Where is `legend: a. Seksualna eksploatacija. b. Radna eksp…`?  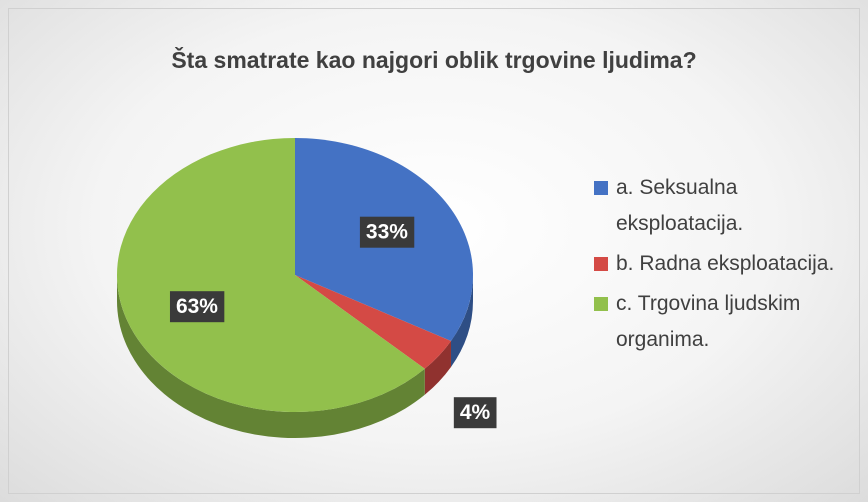 legend: a. Seksualna eksploatacija. b. Radna eksp… is located at coordinates (724, 266).